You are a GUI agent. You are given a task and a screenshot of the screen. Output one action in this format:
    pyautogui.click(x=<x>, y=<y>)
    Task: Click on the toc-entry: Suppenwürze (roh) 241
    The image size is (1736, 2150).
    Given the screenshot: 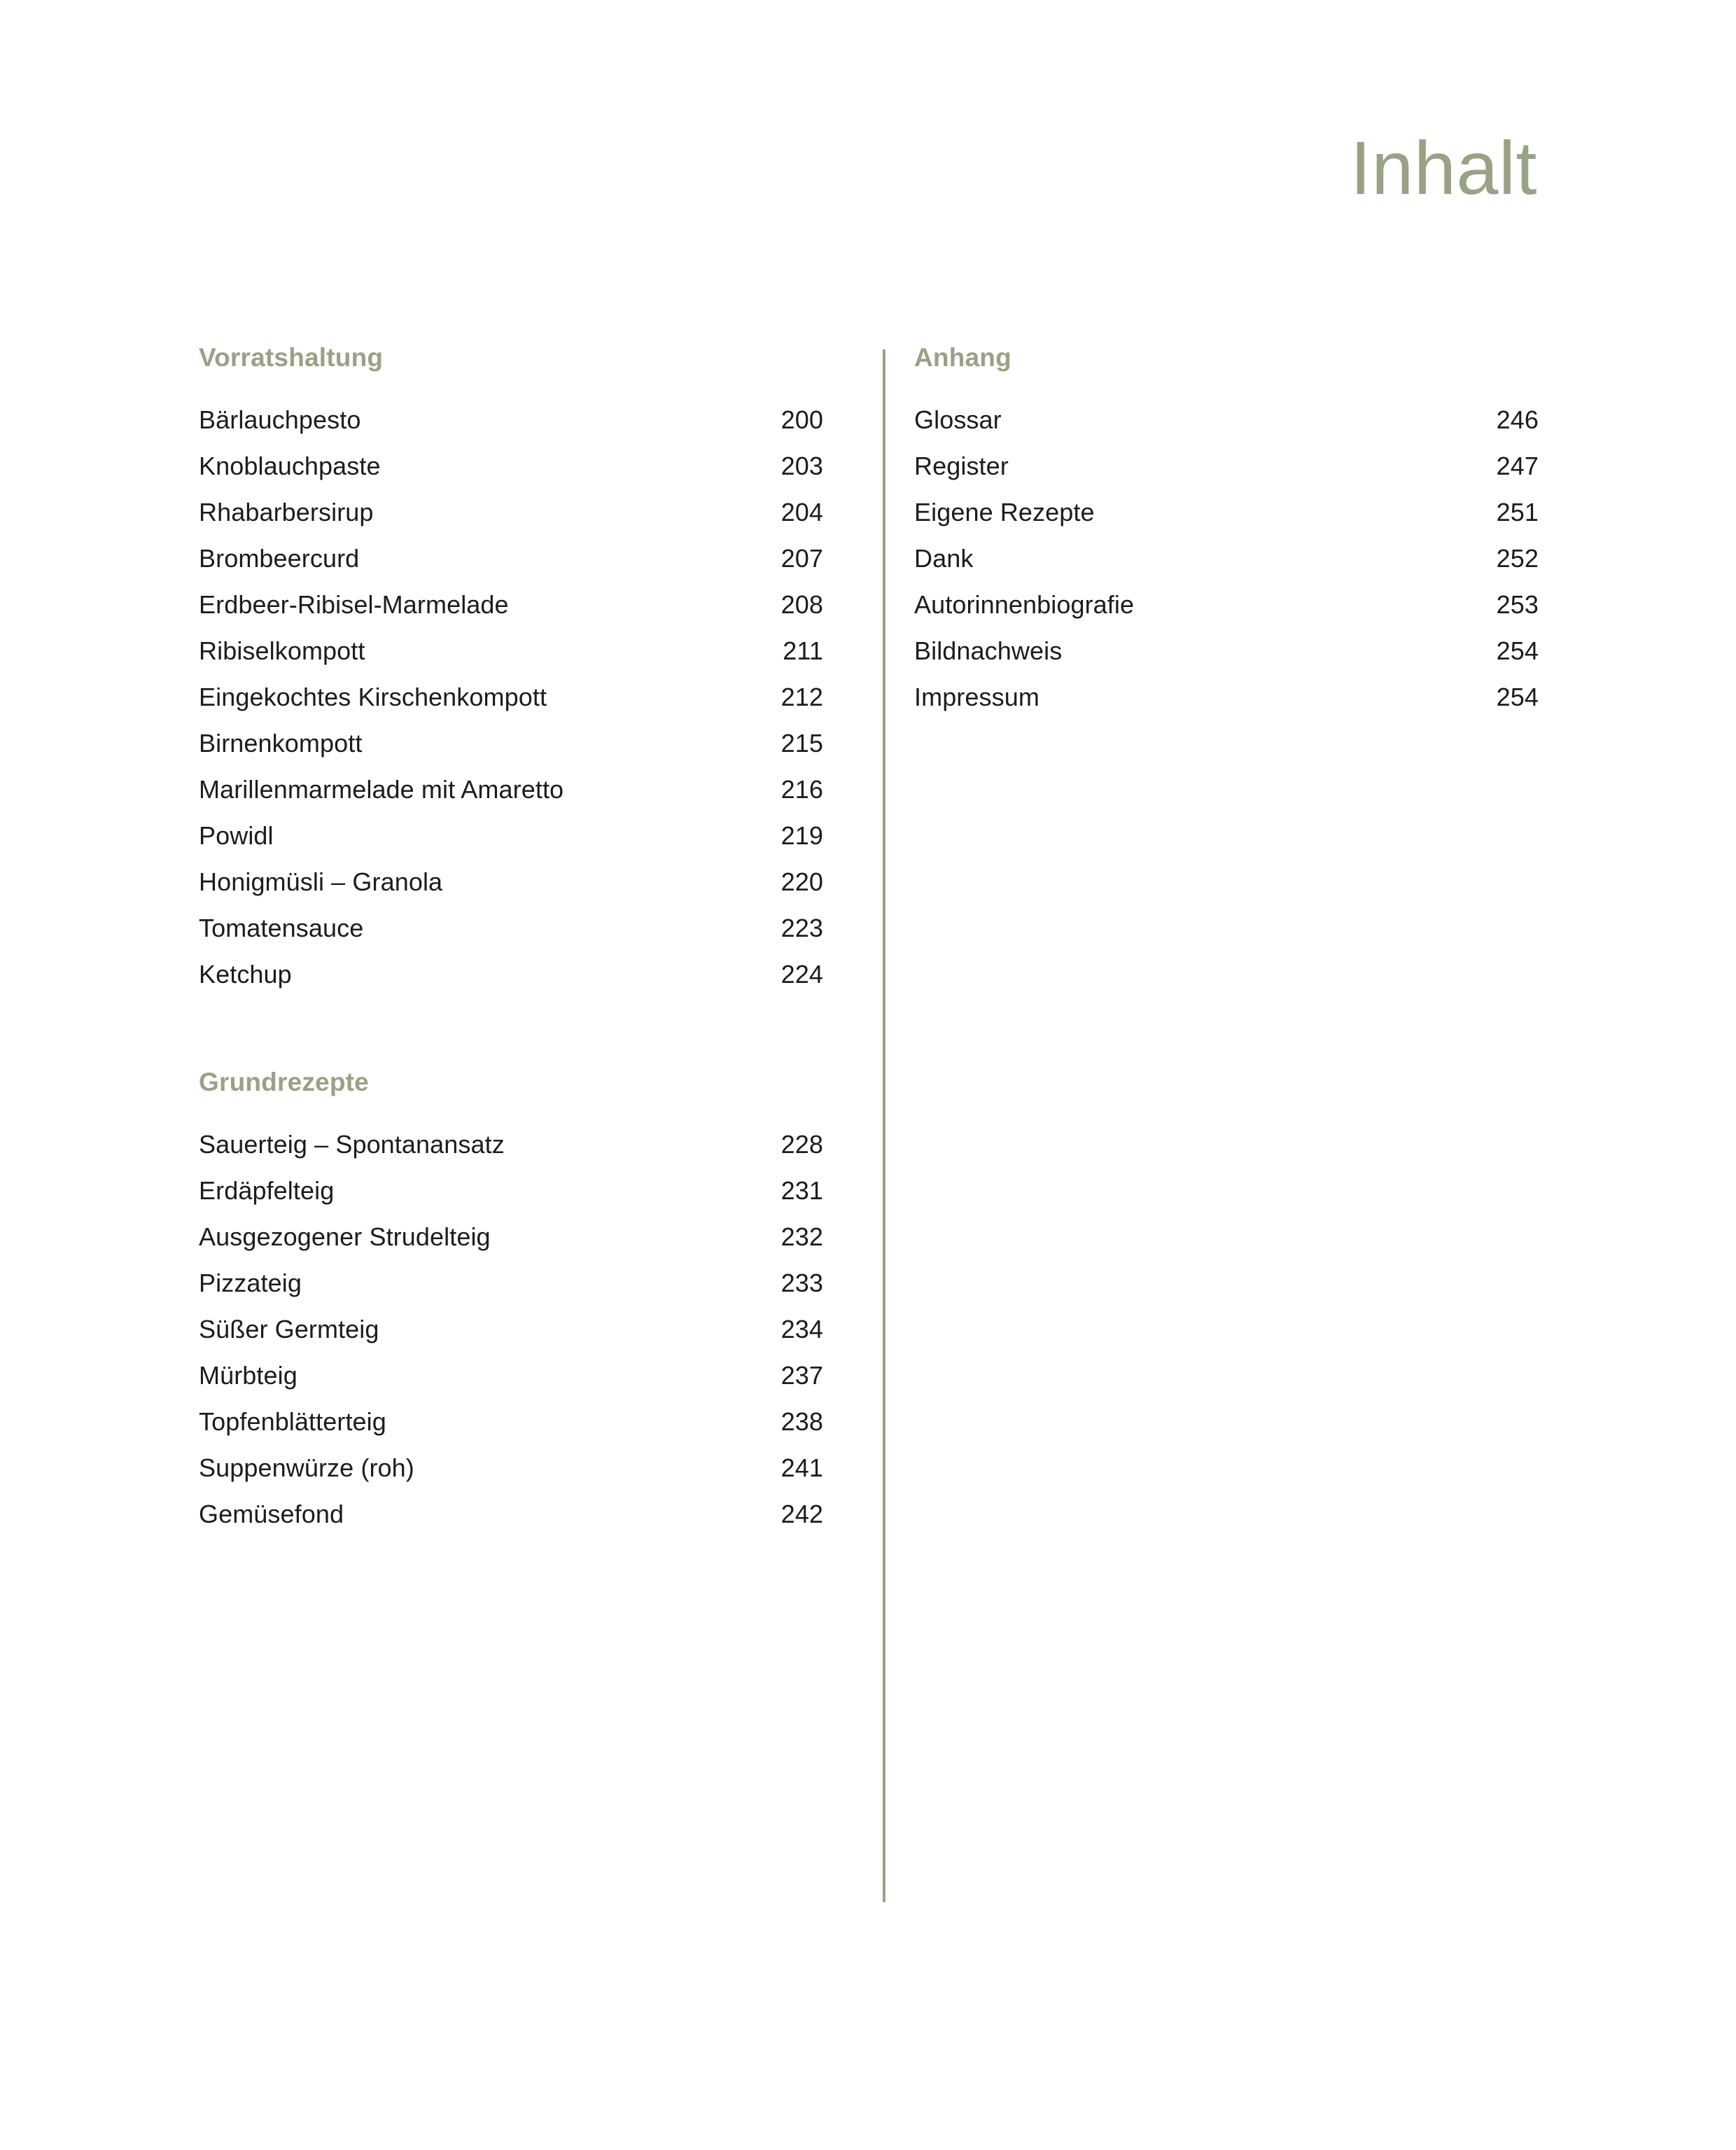 What is the action you would take?
    pyautogui.click(x=511, y=1468)
    